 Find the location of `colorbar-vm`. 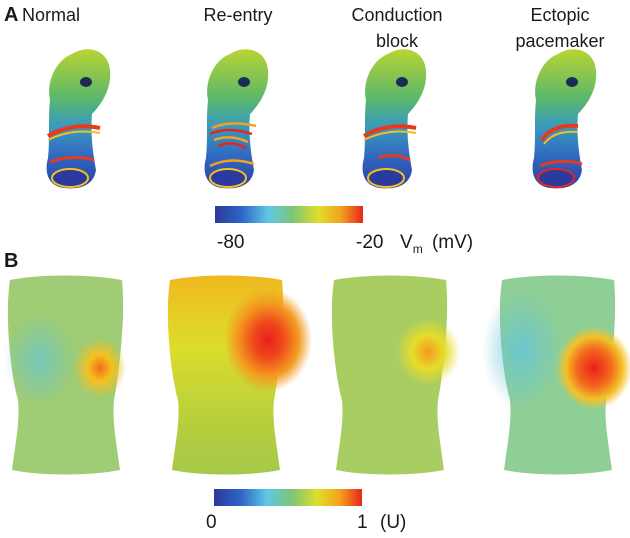

colorbar-vm is located at coordinates (289, 214).